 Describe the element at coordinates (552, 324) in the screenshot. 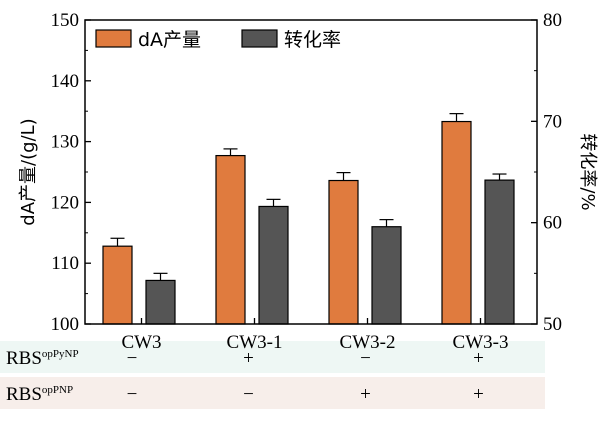

I see `y2-tick-label: 50` at that location.